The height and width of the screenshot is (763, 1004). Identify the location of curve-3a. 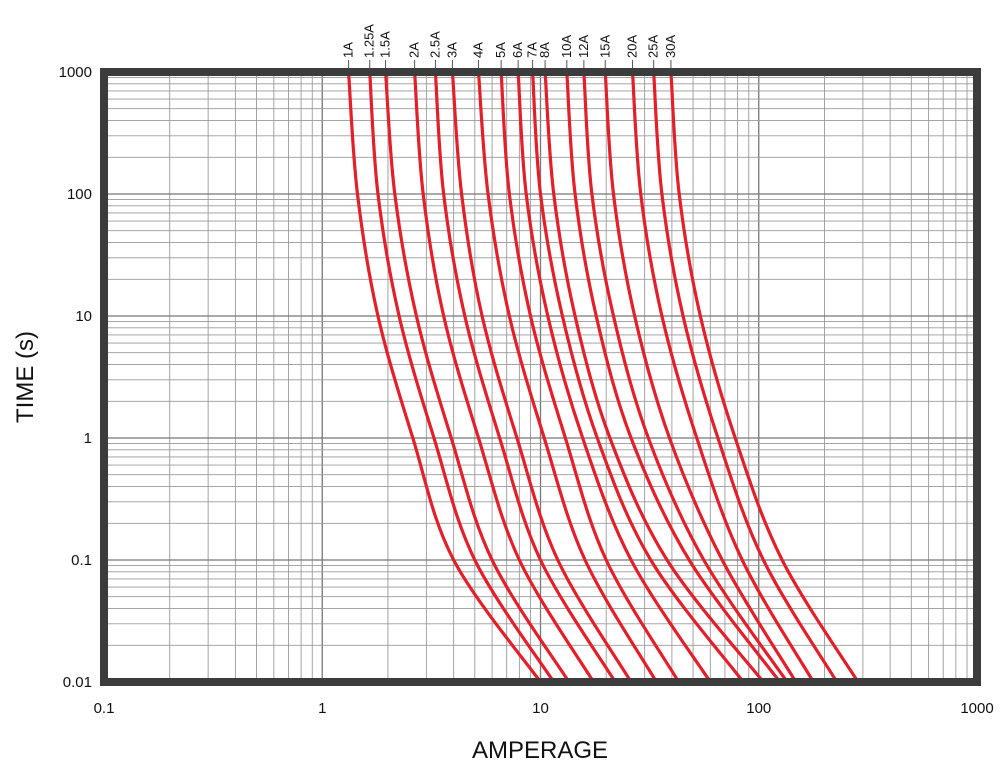
(541, 377).